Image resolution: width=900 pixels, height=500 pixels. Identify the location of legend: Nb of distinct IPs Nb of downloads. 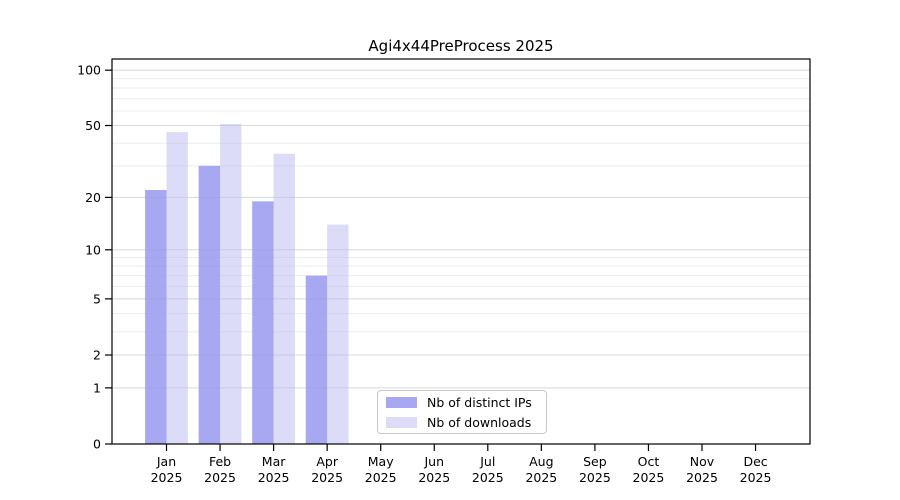
(462, 412).